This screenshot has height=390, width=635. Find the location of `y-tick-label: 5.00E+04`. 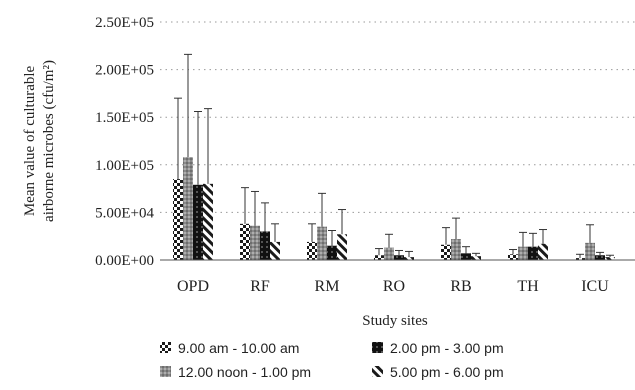

y-tick-label: 5.00E+04 is located at coordinates (124, 213).